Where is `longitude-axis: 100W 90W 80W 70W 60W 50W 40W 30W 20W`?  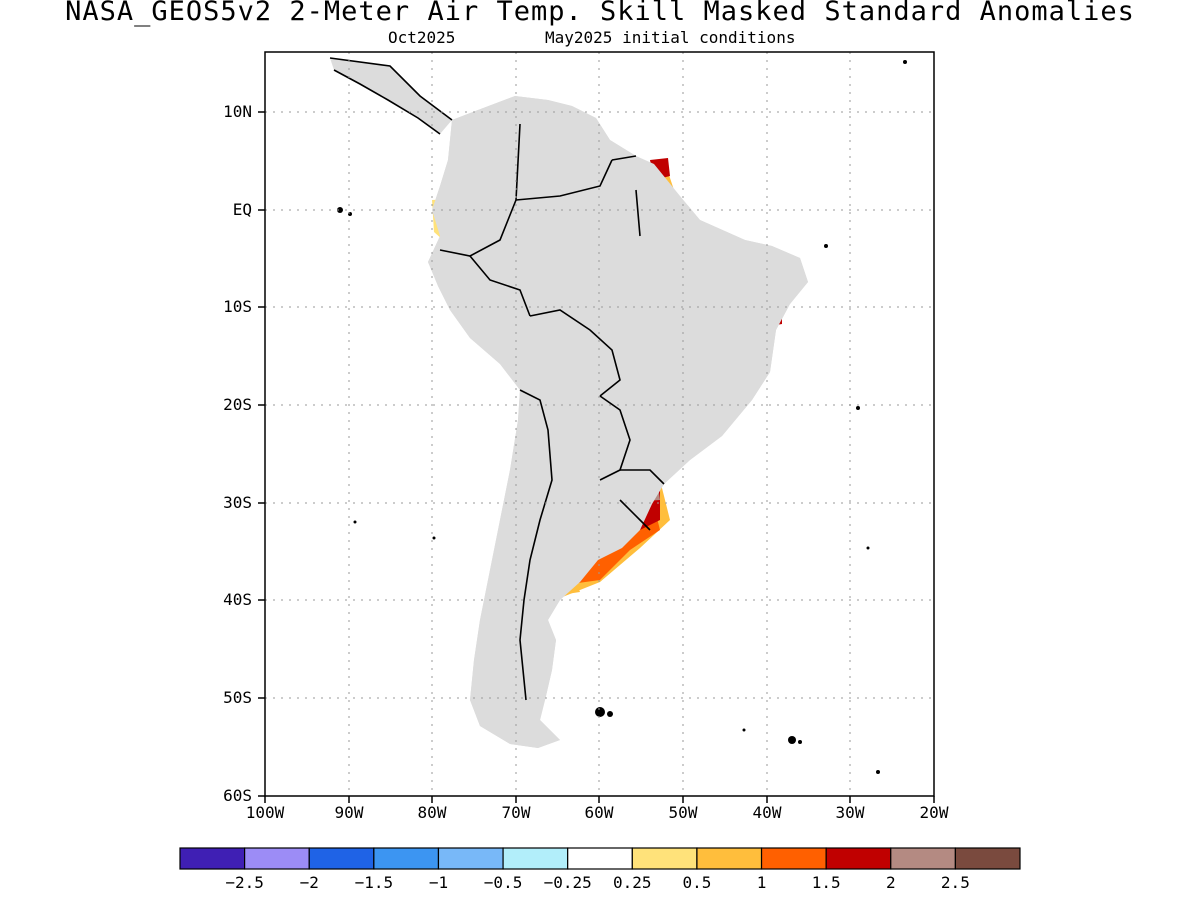 longitude-axis: 100W 90W 80W 70W 60W 50W 40W 30W 20W is located at coordinates (597, 812).